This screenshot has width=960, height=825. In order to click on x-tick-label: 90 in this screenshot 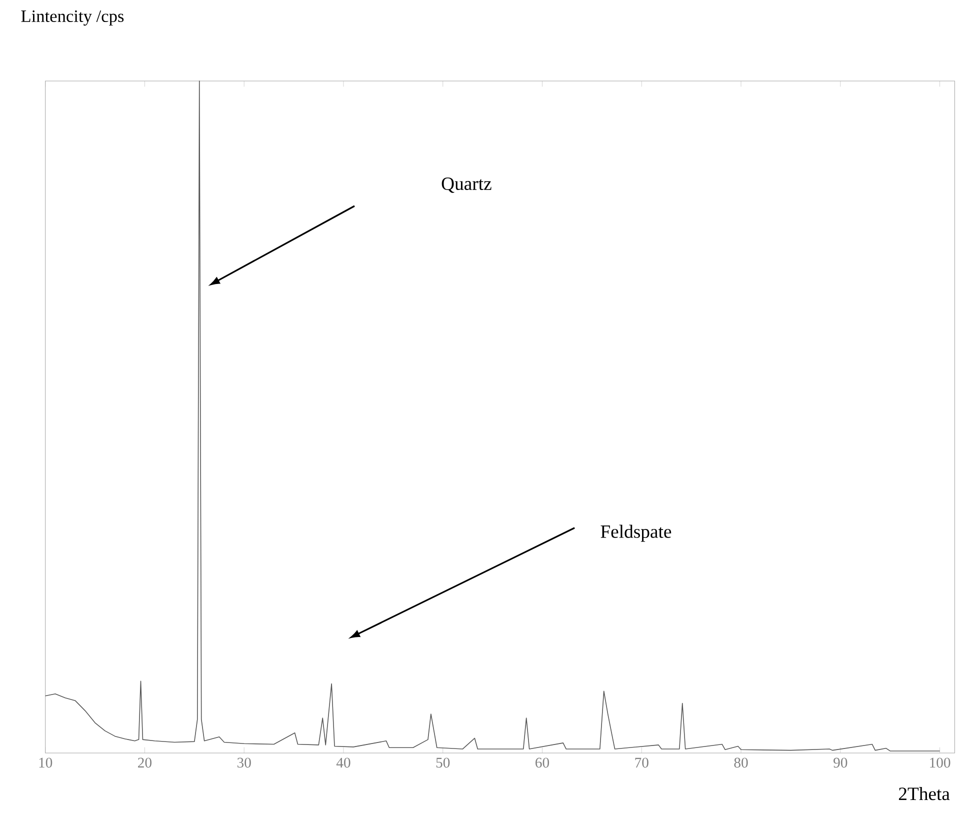, I will do `click(841, 763)`.